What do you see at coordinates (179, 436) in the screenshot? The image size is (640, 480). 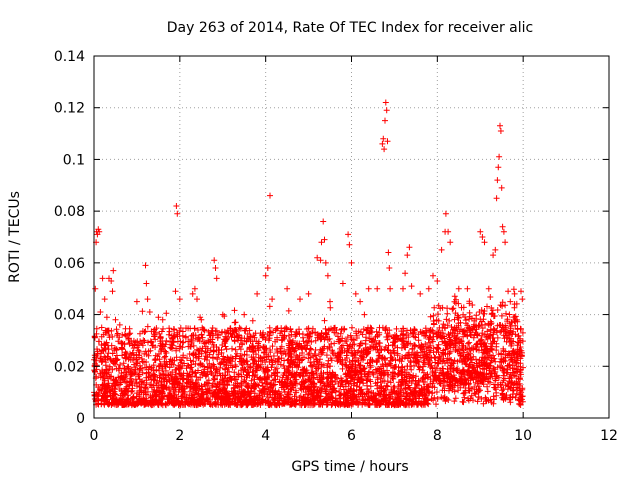 I see `x-tick-label: 2` at bounding box center [179, 436].